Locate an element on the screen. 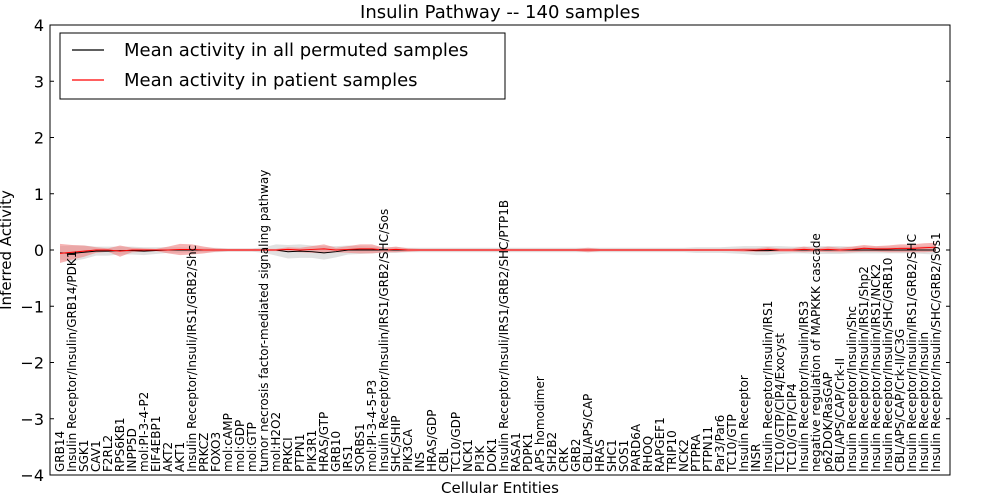 Image resolution: width=1000 pixels, height=500 pixels. y-tick-label: 4 is located at coordinates (39, 25).